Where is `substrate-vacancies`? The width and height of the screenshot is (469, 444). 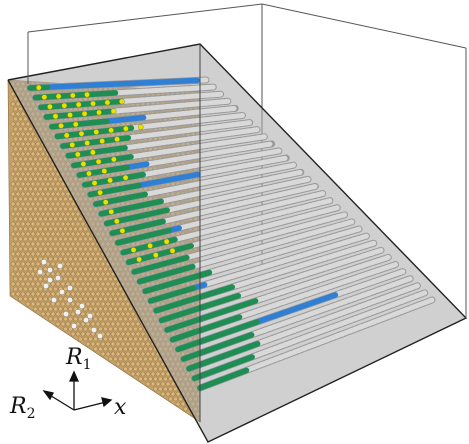 substrate-vacancies is located at coordinates (70, 299).